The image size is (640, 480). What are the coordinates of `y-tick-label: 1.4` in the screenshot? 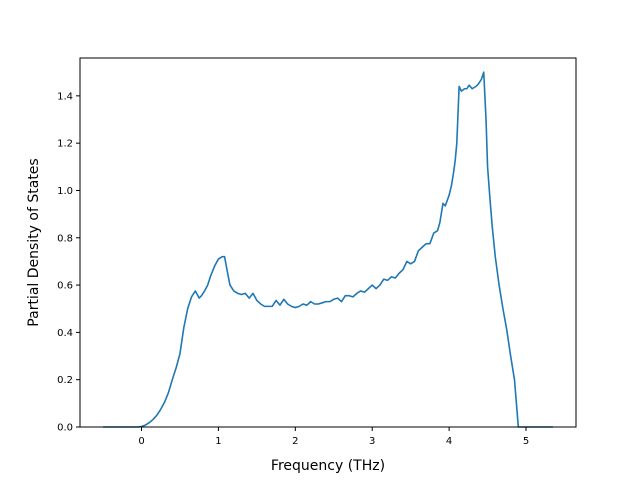 It's located at (65, 96).